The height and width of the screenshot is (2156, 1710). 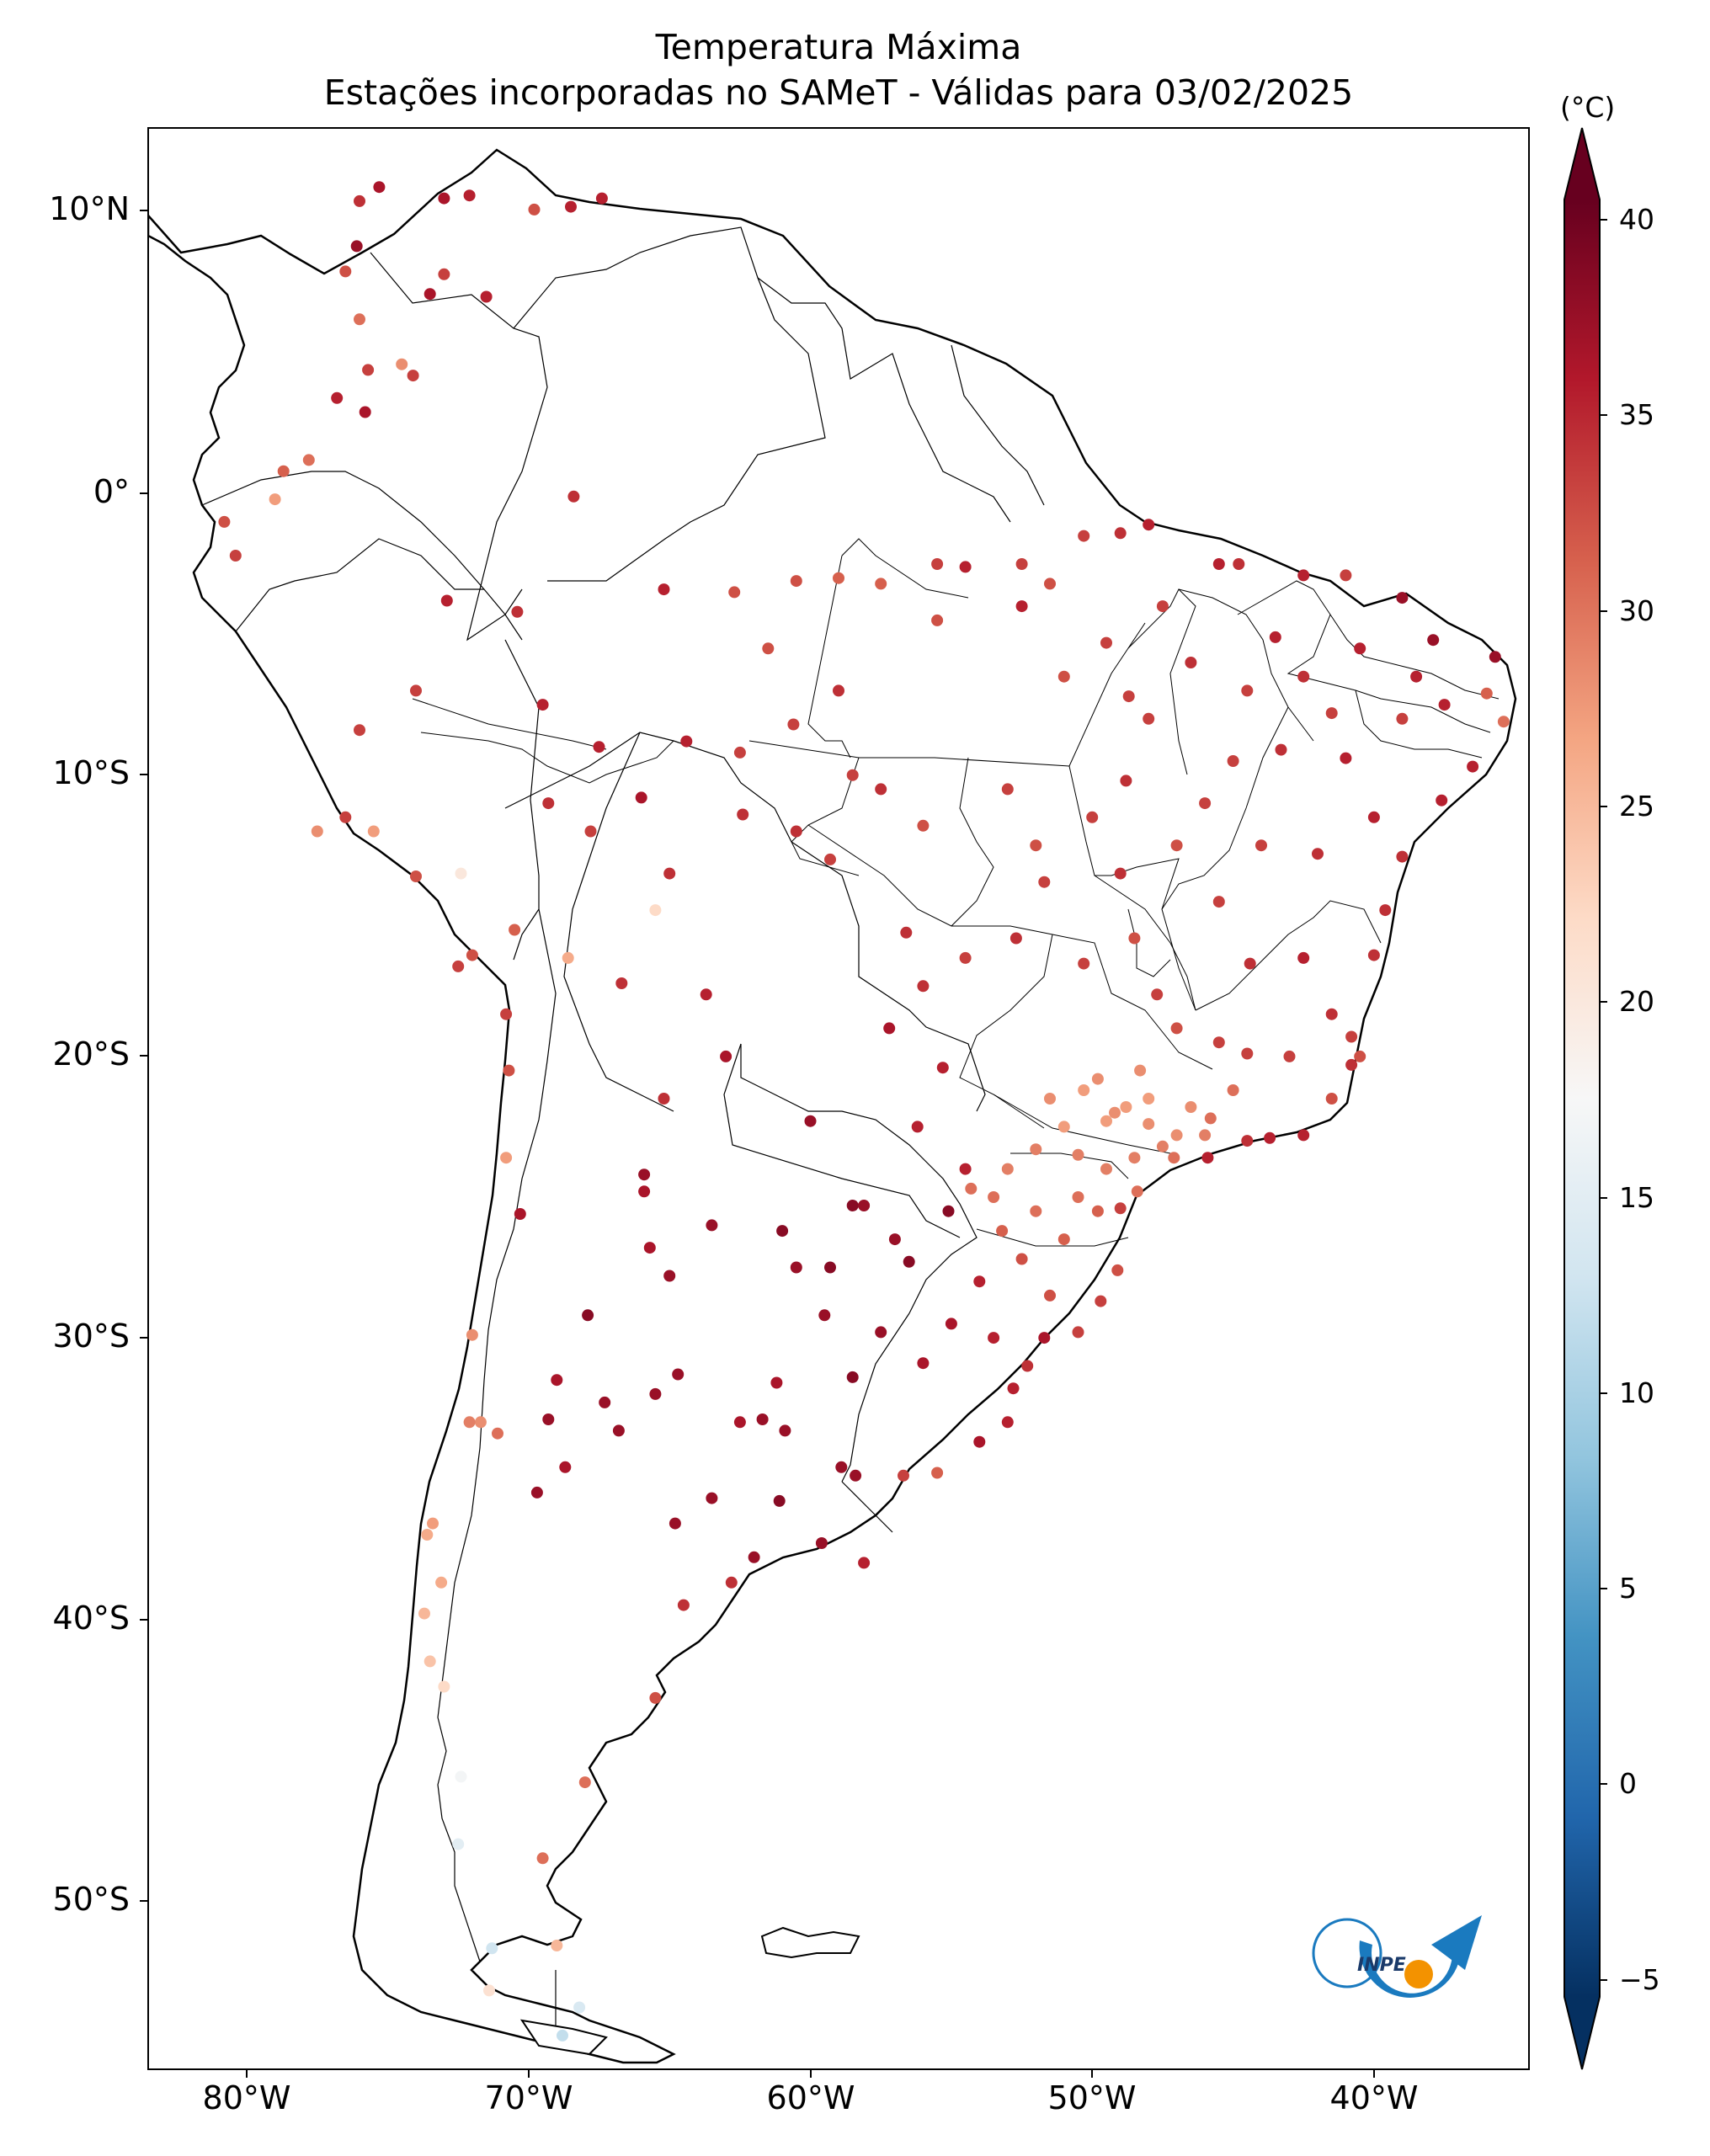 What do you see at coordinates (111, 492) in the screenshot?
I see `lat-label: 0°` at bounding box center [111, 492].